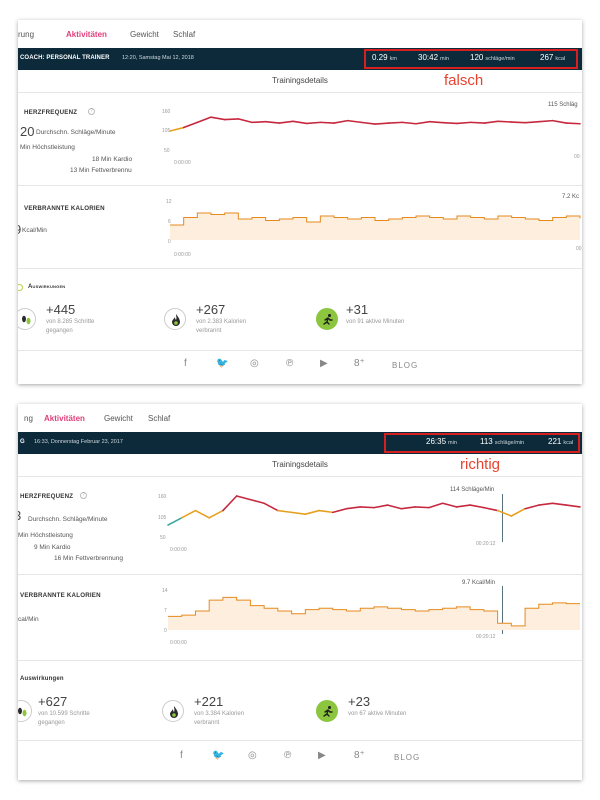 This screenshot has width=600, height=800. I want to click on tab-ernaehrung: ng, so click(28, 418).